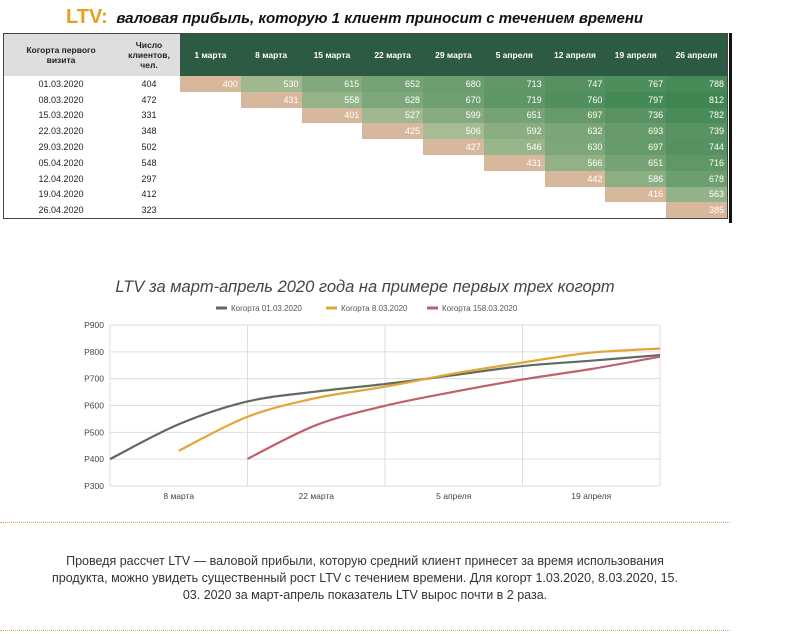 The image size is (785, 634). What do you see at coordinates (61, 115) in the screenshot?
I see `cohort-date-cell: 15.03.2020` at bounding box center [61, 115].